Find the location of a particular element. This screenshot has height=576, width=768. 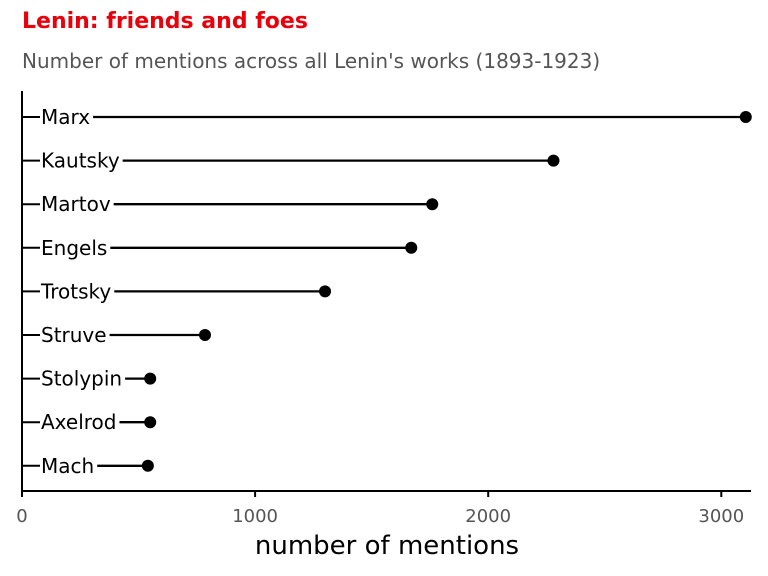

point-trotsky is located at coordinates (325, 291).